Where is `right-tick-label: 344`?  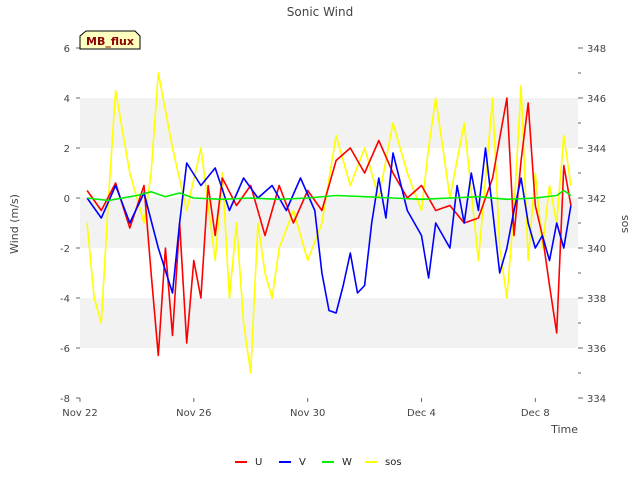 right-tick-label: 344 is located at coordinates (596, 149).